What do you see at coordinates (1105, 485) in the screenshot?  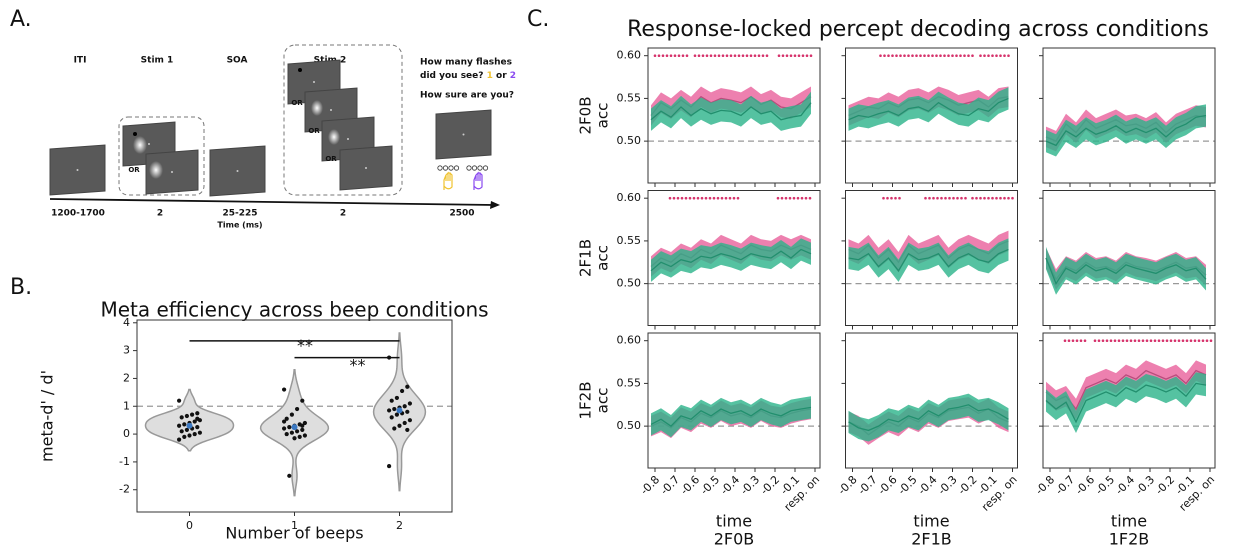 I see `x-tick-label: -0.5` at bounding box center [1105, 485].